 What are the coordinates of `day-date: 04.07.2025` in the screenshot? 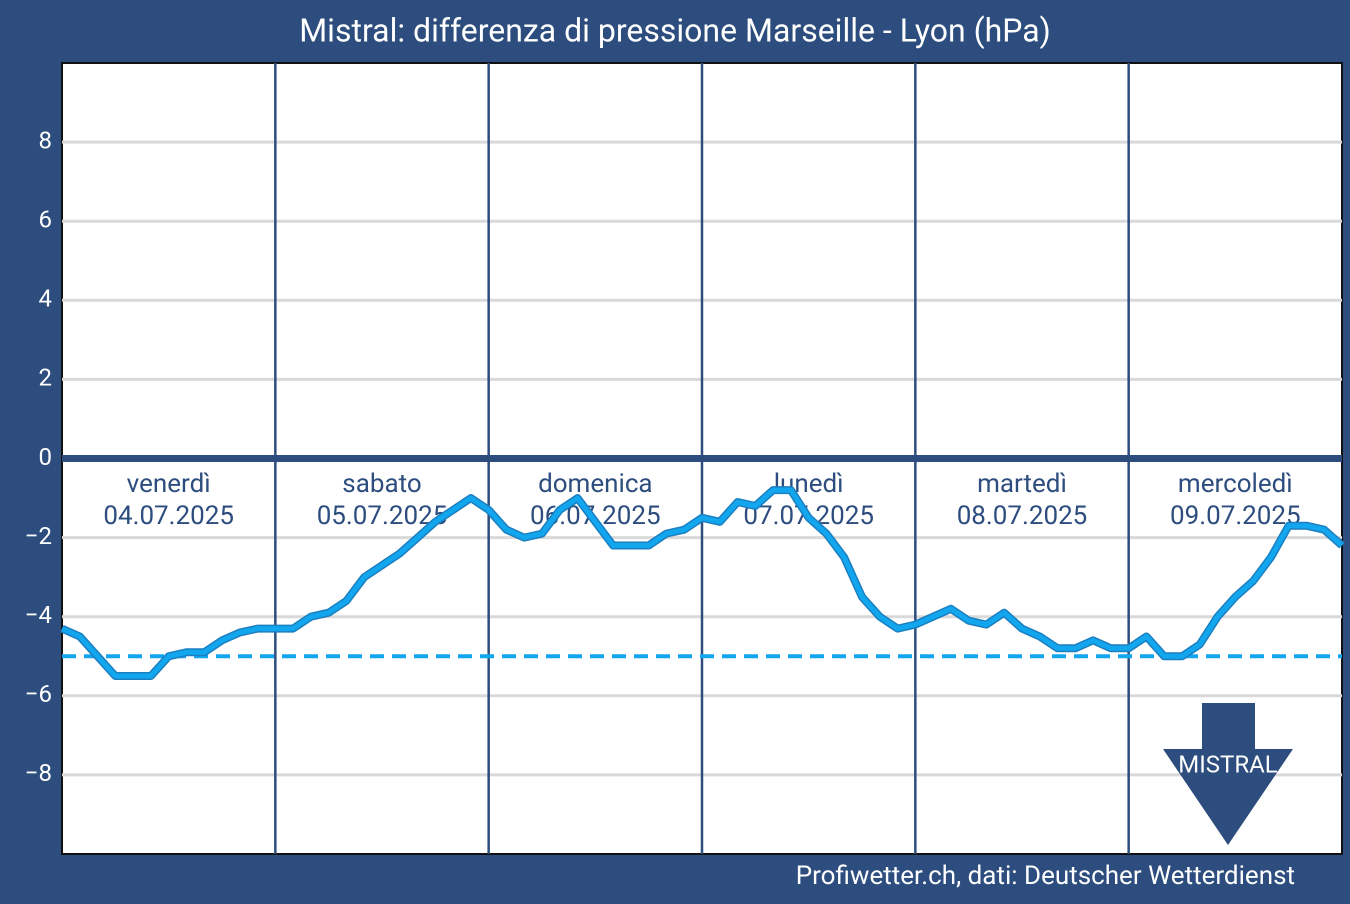 It's located at (168, 516).